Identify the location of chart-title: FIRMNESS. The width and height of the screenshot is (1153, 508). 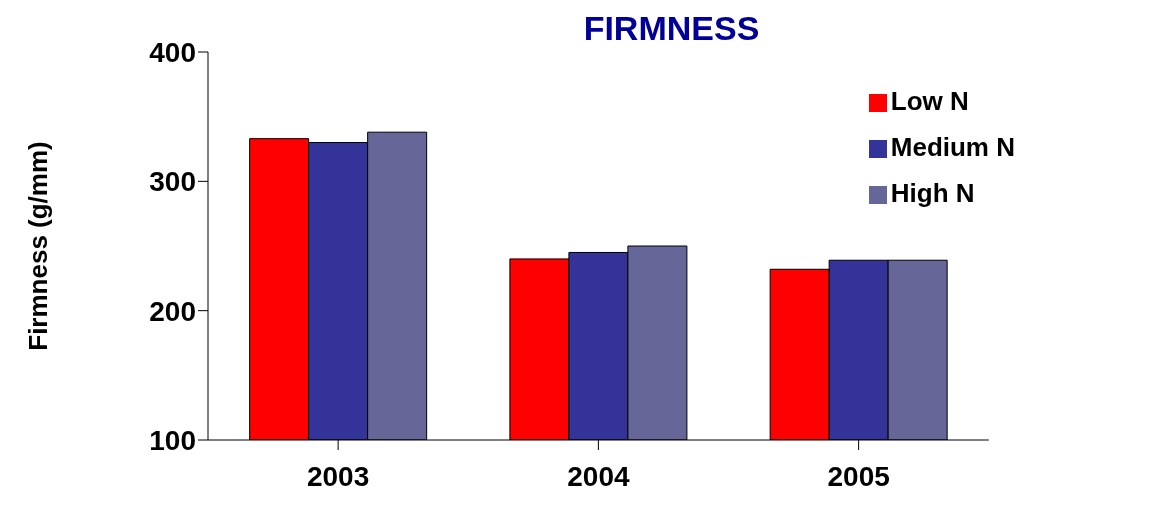
(671, 28).